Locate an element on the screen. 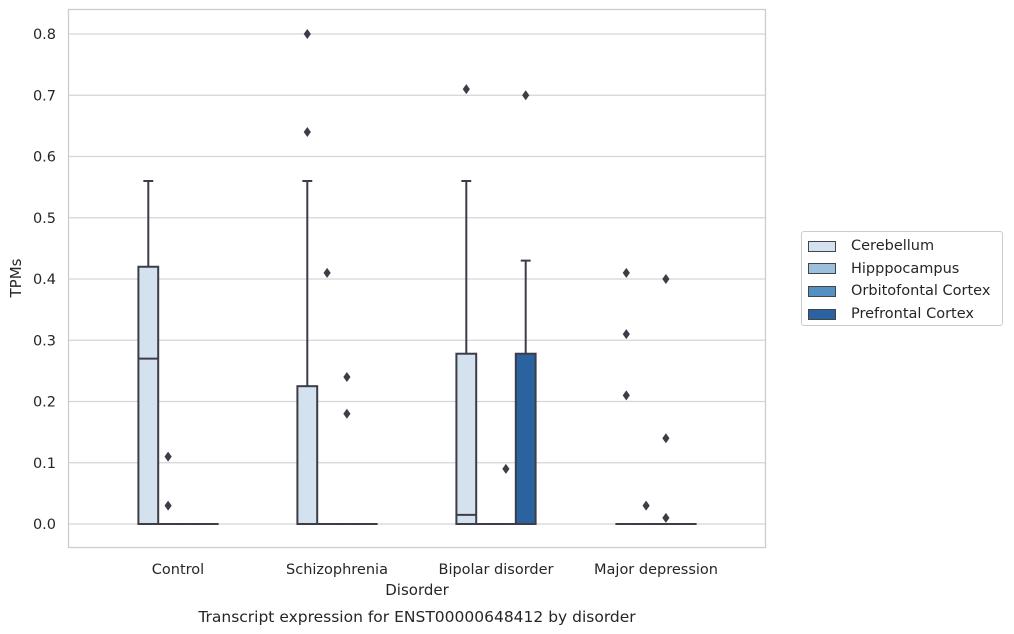 Image resolution: width=1014 pixels, height=634 pixels. legend-label-cerebellum: Cerebellum is located at coordinates (893, 246).